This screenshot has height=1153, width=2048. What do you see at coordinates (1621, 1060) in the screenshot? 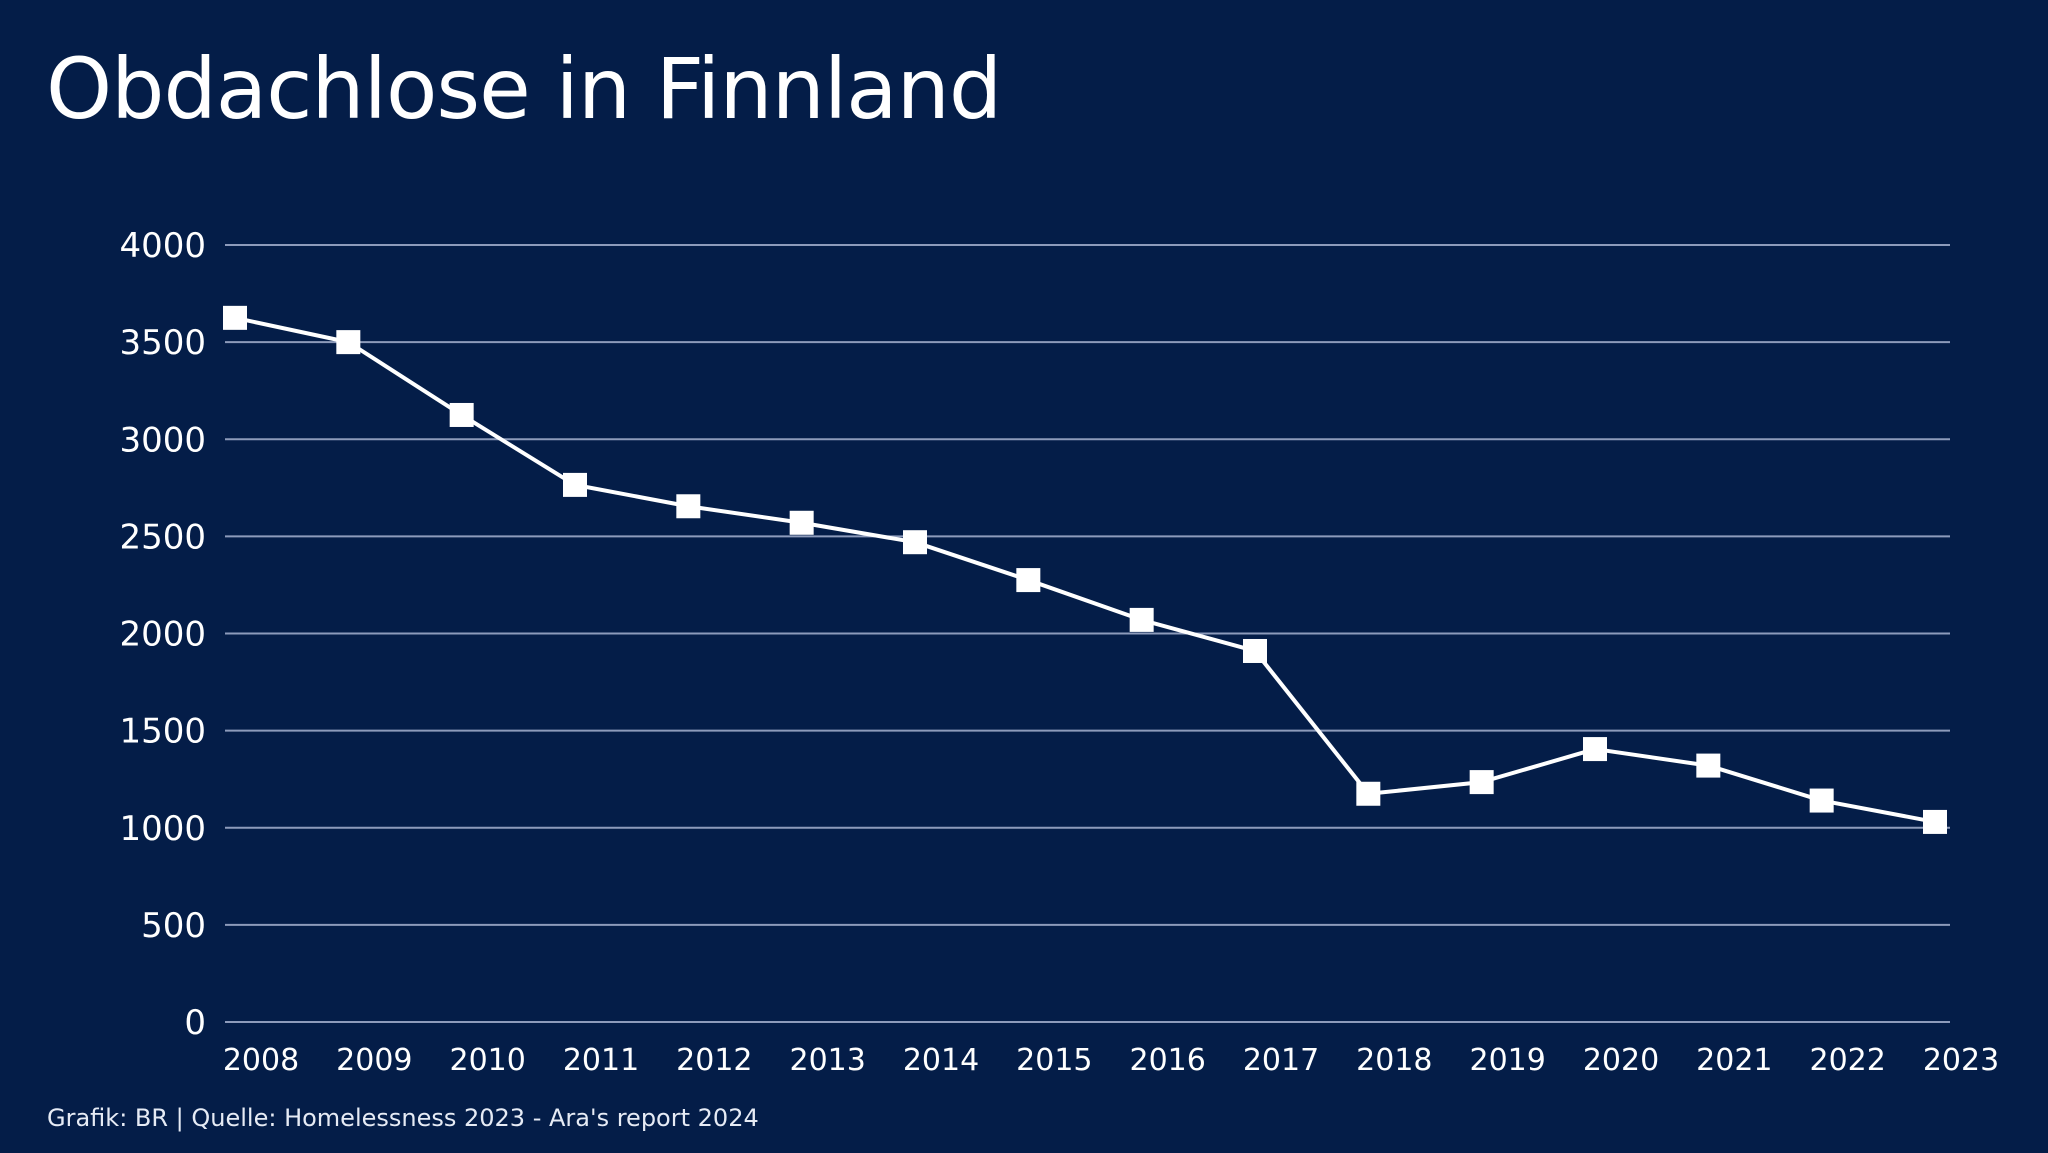
I see `x-tick-label: 2020` at bounding box center [1621, 1060].